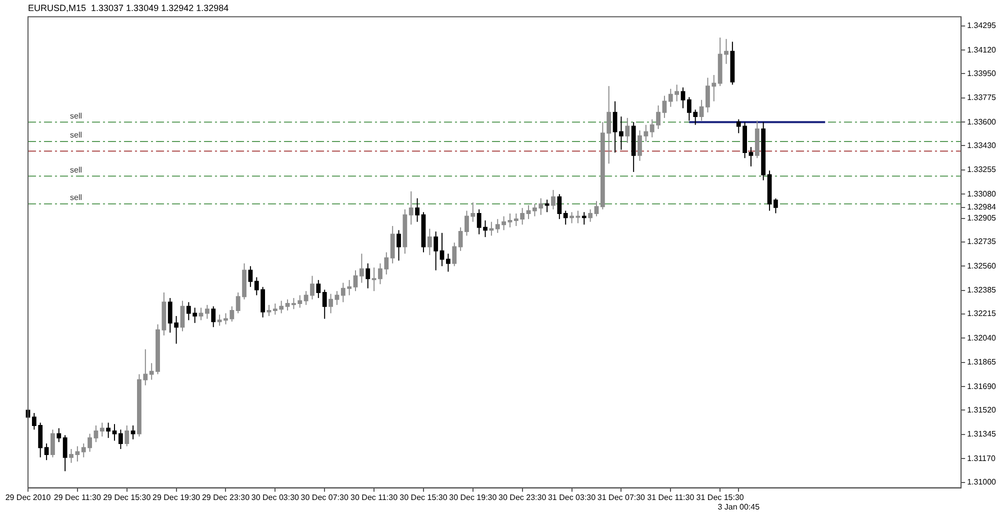  What do you see at coordinates (127, 497) in the screenshot?
I see `x-tick-label: 29 Dec 15:30` at bounding box center [127, 497].